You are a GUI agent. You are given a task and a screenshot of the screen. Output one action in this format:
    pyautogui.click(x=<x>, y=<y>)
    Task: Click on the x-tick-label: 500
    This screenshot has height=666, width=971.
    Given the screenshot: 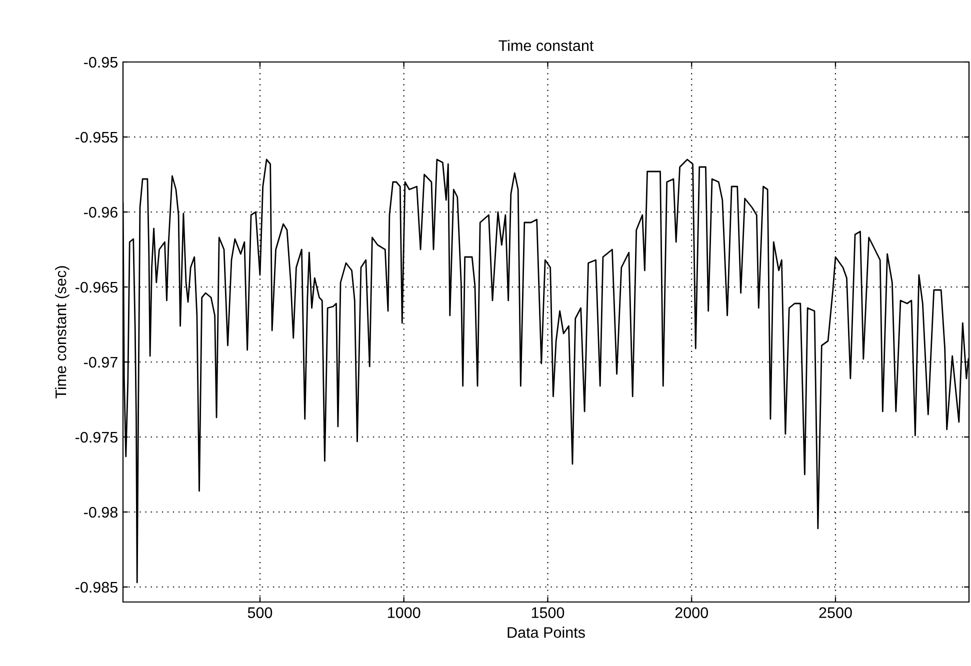 What is the action you would take?
    pyautogui.click(x=260, y=612)
    